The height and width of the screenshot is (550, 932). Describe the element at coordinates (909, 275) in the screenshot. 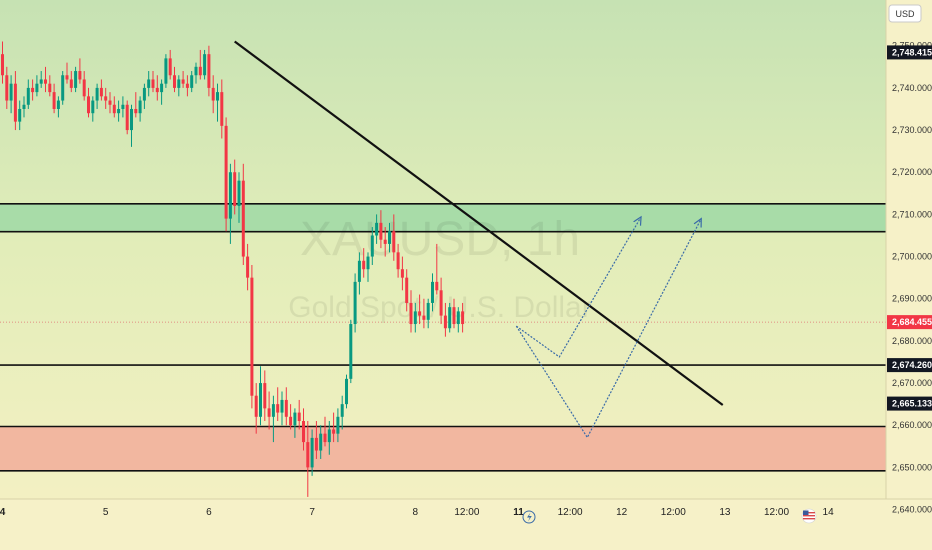

I see `price-axis-panel` at that location.